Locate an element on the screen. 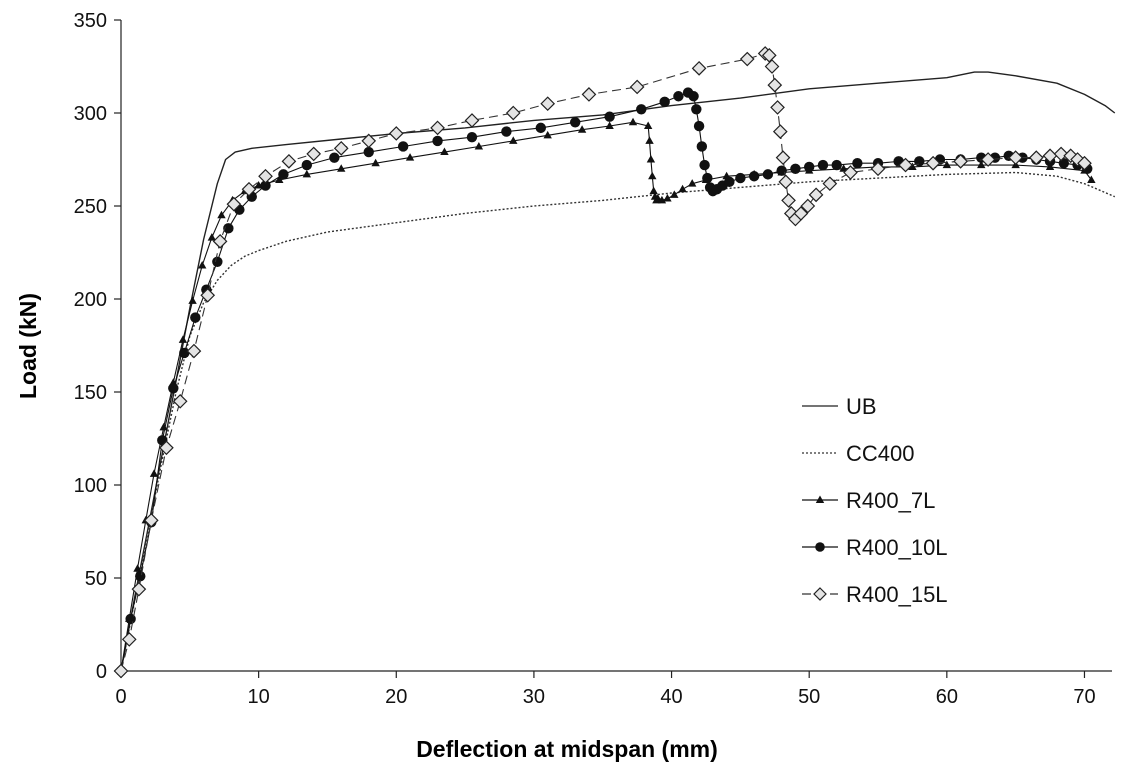 The image size is (1133, 771). y-tick-label: 50 is located at coordinates (96, 579).